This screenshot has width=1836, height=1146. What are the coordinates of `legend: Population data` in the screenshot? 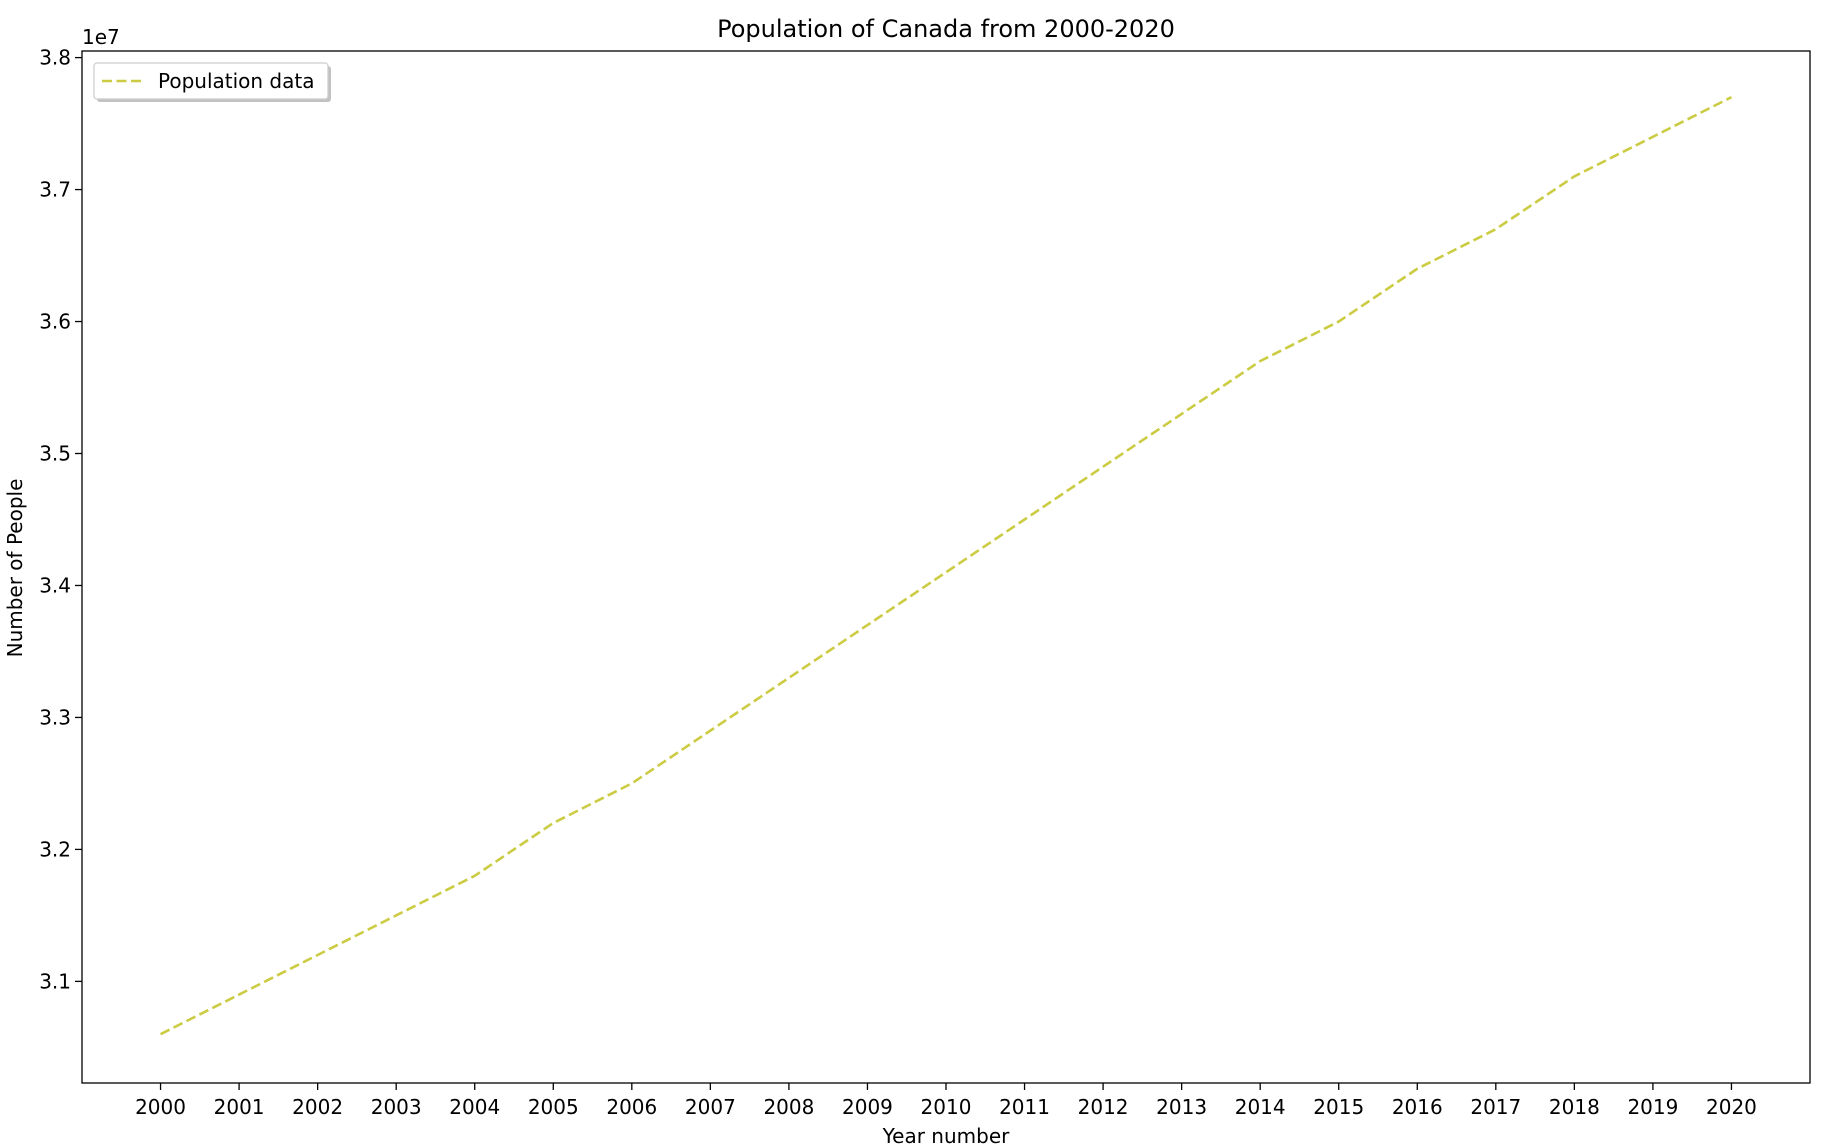 It's located at (212, 82).